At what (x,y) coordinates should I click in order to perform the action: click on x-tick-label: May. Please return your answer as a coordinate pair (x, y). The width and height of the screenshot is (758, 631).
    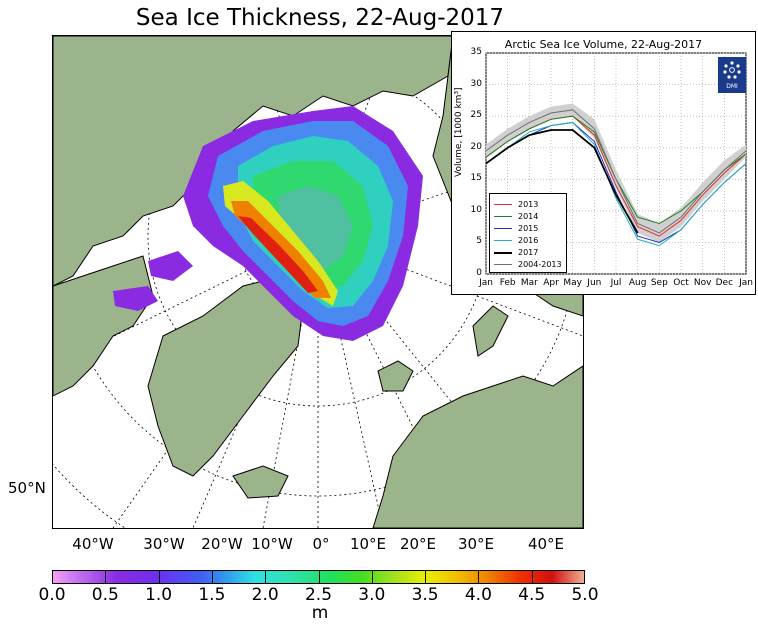
    Looking at the image, I should click on (572, 283).